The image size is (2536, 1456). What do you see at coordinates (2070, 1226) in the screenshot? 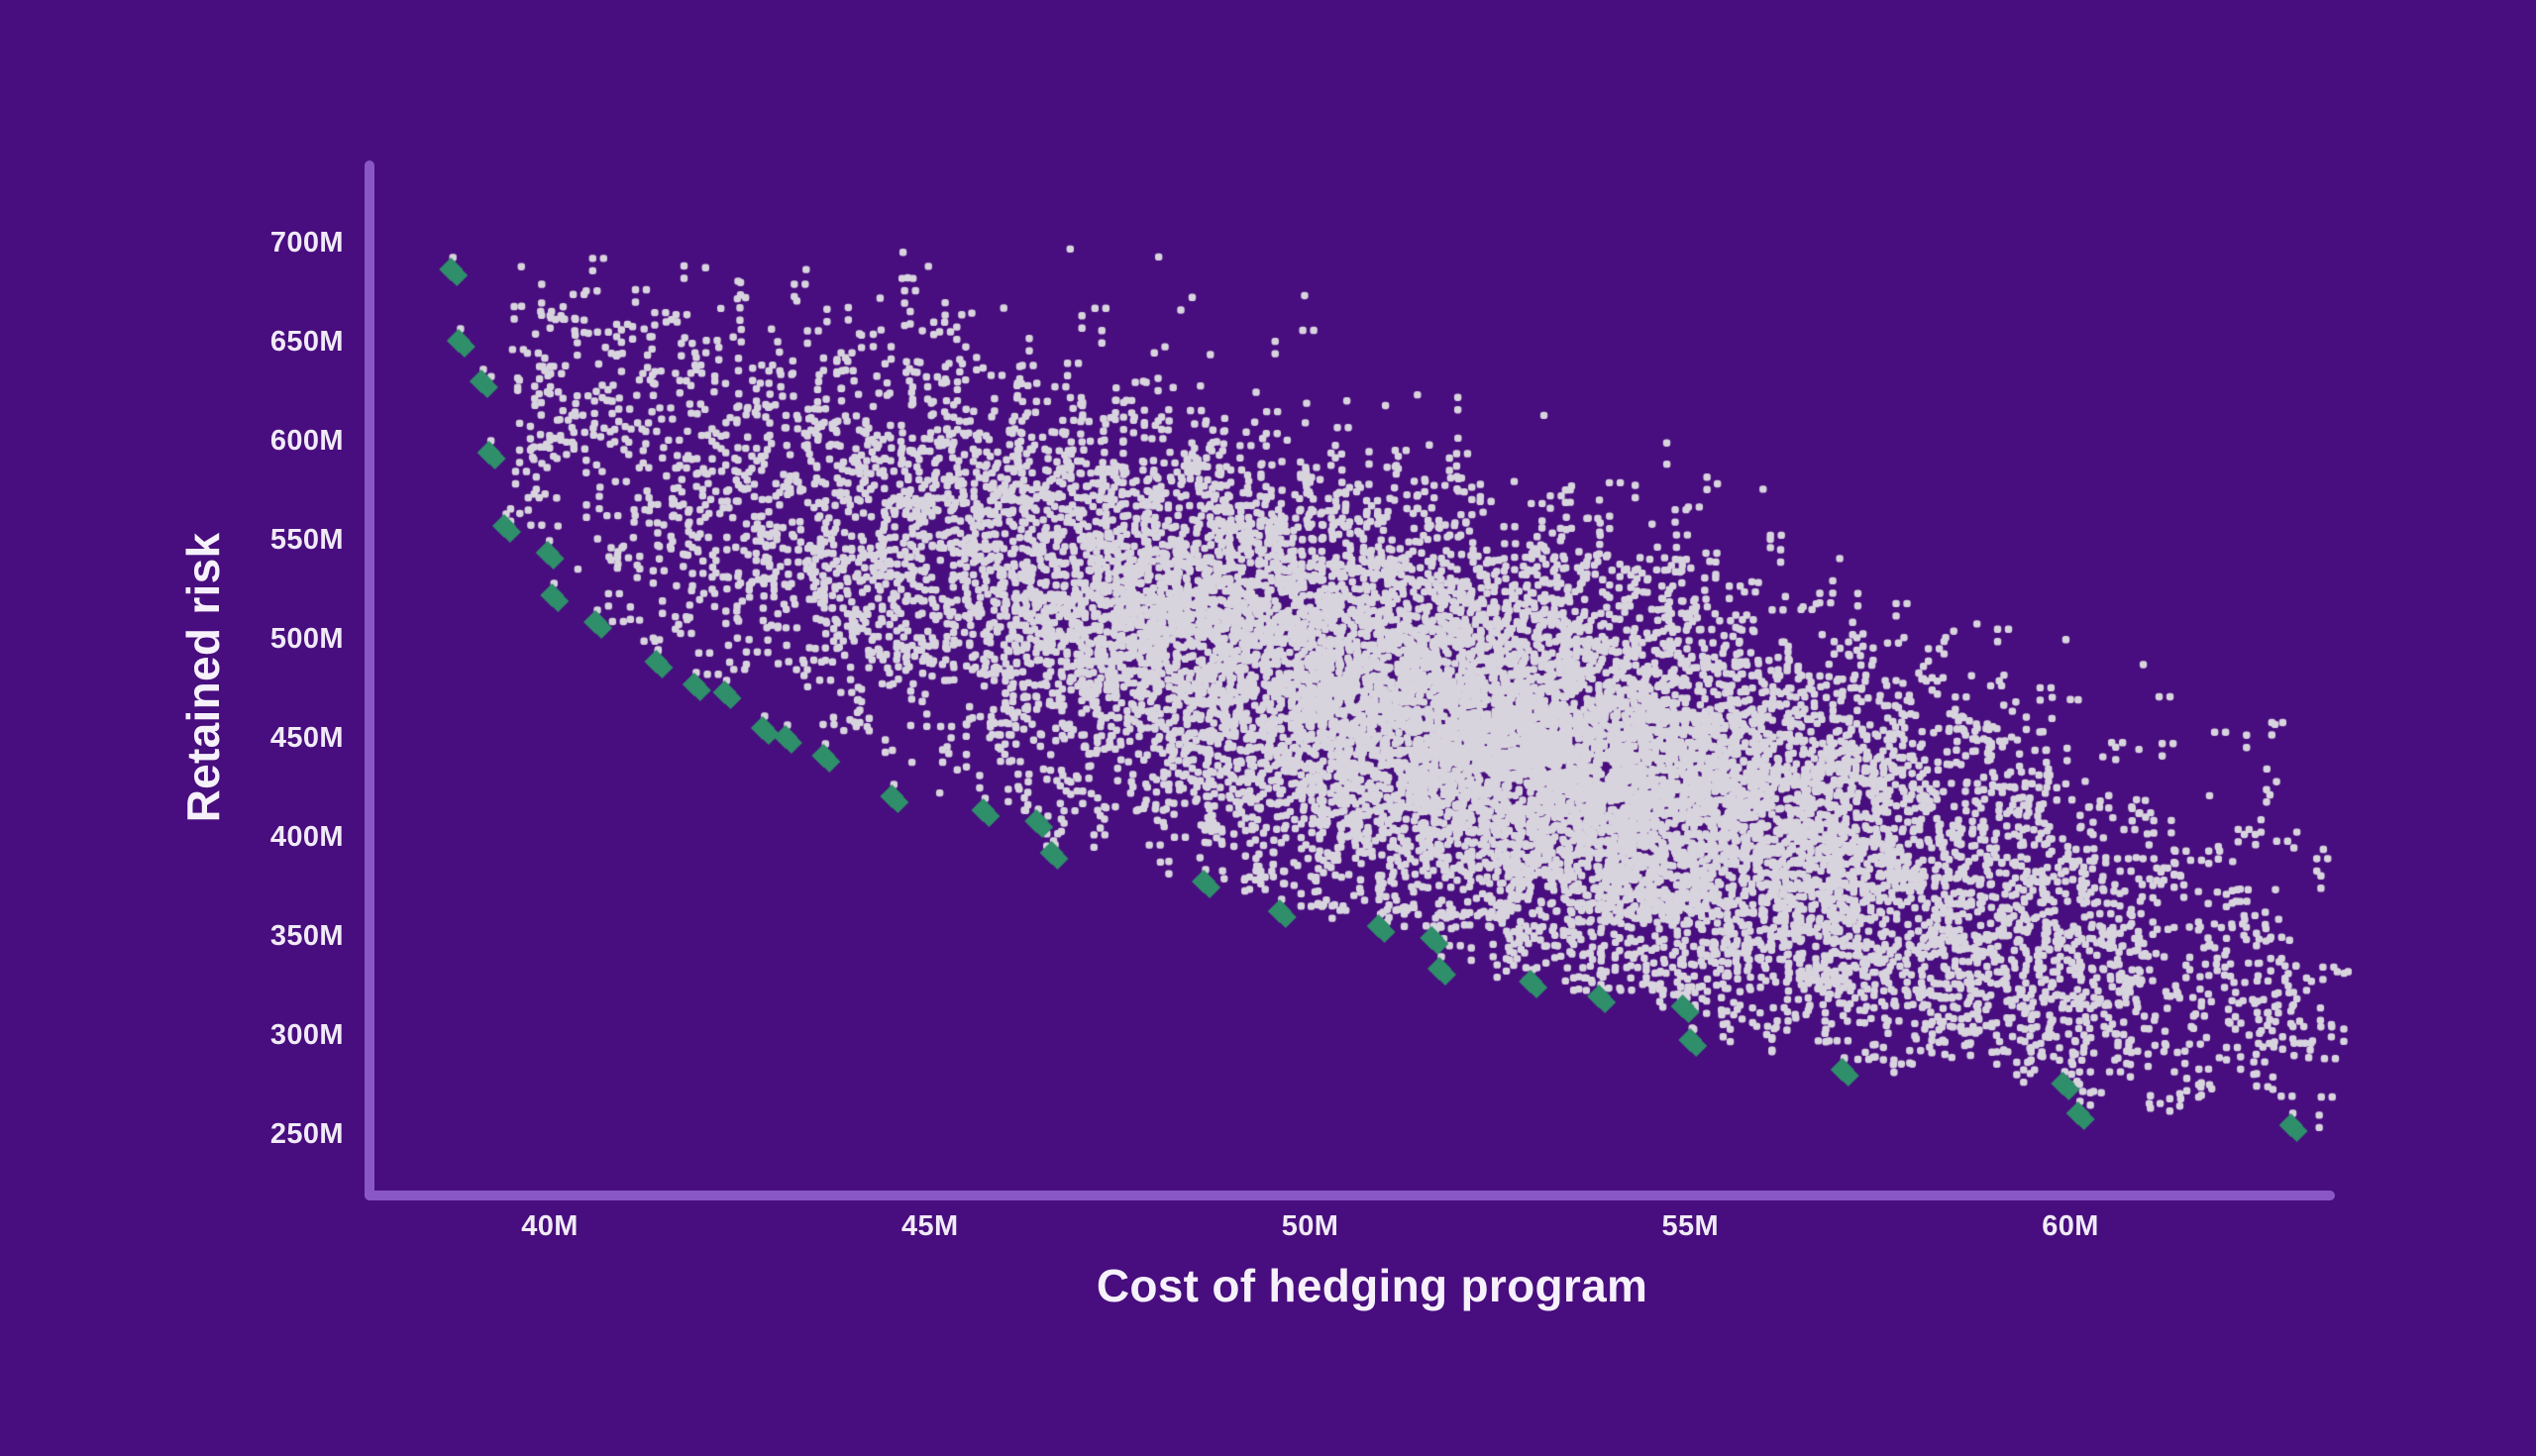
I see `x-tick-label: 60M` at bounding box center [2070, 1226].